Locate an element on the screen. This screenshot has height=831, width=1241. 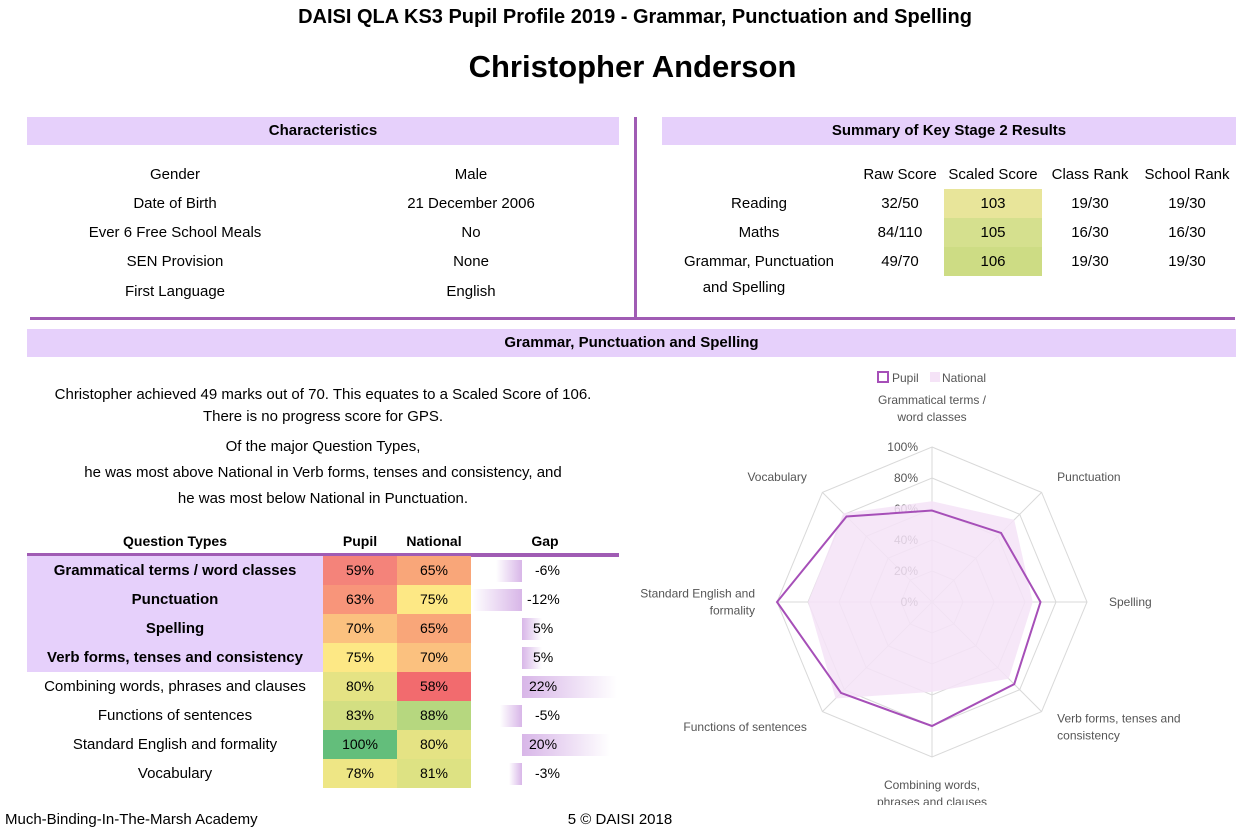
radar-axis-label: Standard English and formality is located at coordinates (697, 602).